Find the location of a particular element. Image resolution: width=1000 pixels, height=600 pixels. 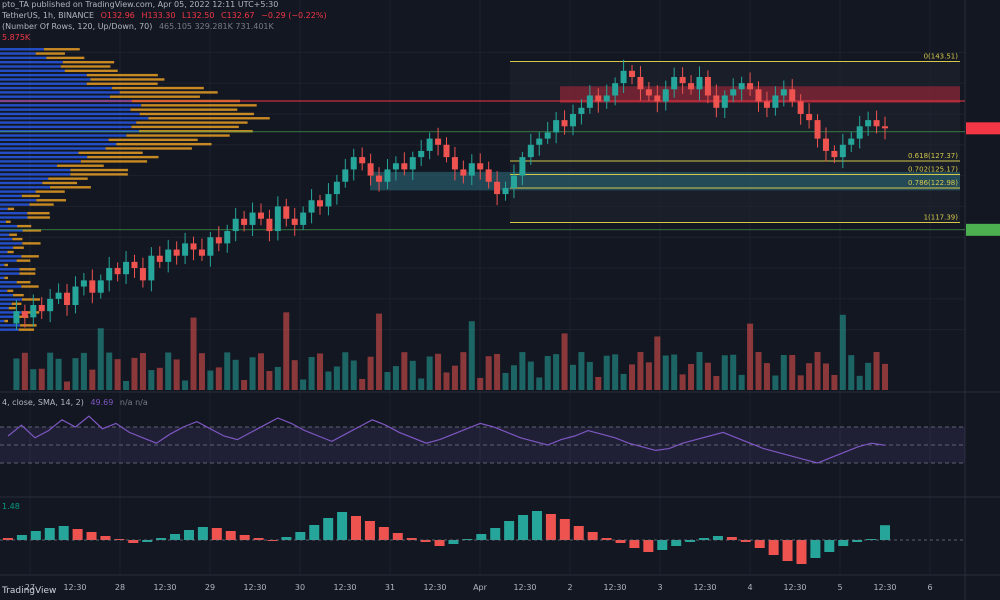

support-price-tag is located at coordinates (983, 229).